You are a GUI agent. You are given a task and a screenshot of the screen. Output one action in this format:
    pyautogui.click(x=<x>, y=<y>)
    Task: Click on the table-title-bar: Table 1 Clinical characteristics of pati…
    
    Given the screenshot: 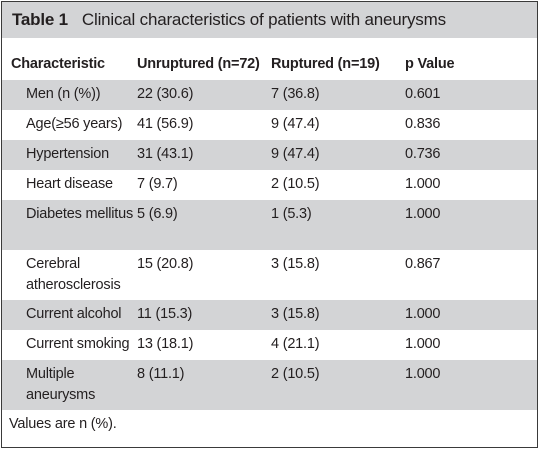 What is the action you would take?
    pyautogui.click(x=269, y=20)
    